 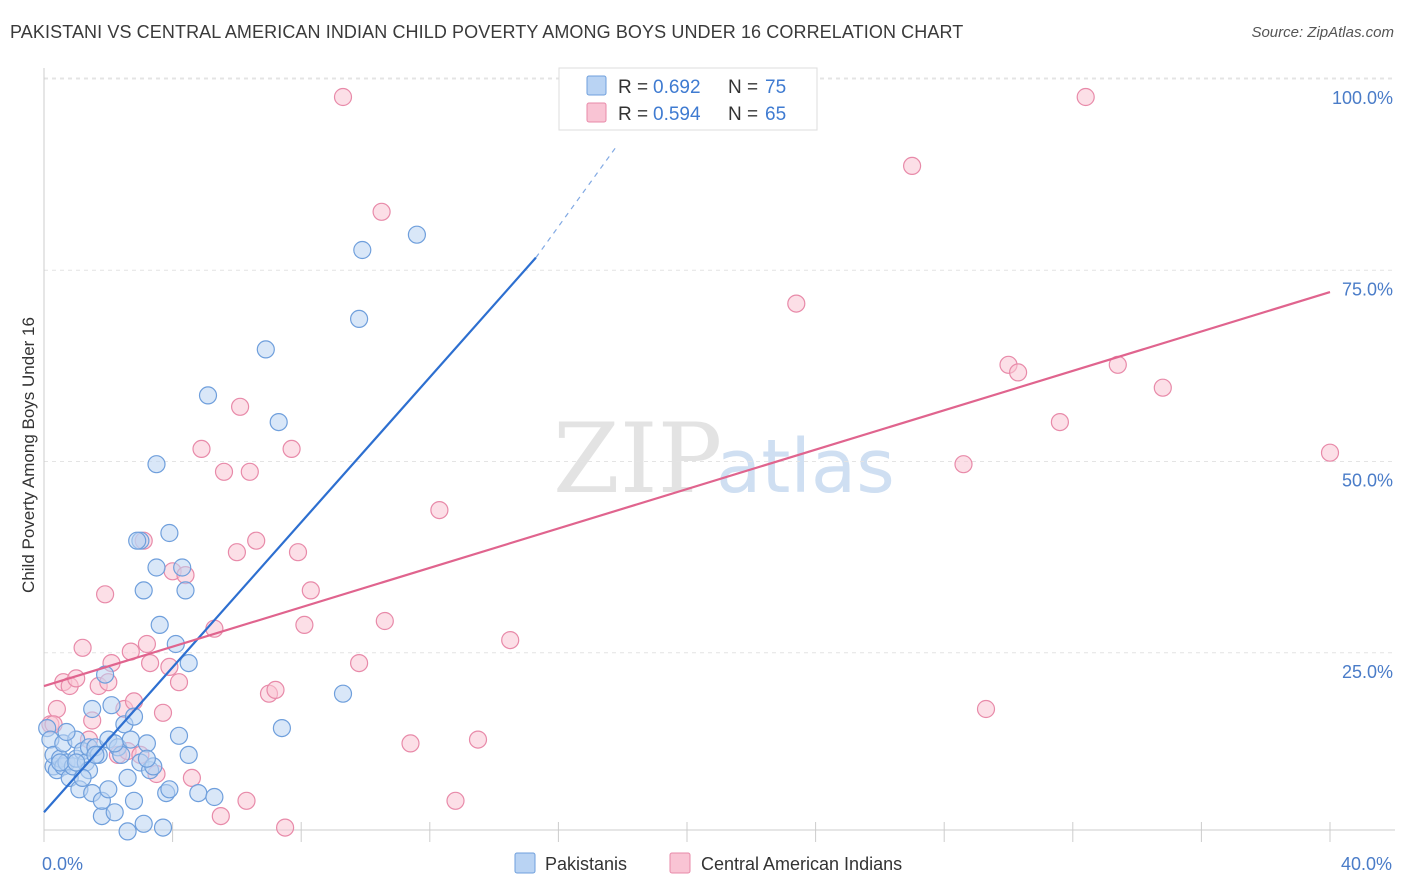 What do you see at coordinates (688, 99) in the screenshot?
I see `legend: R = 0.692 N = 75 R = 0.594 N = 65` at bounding box center [688, 99].